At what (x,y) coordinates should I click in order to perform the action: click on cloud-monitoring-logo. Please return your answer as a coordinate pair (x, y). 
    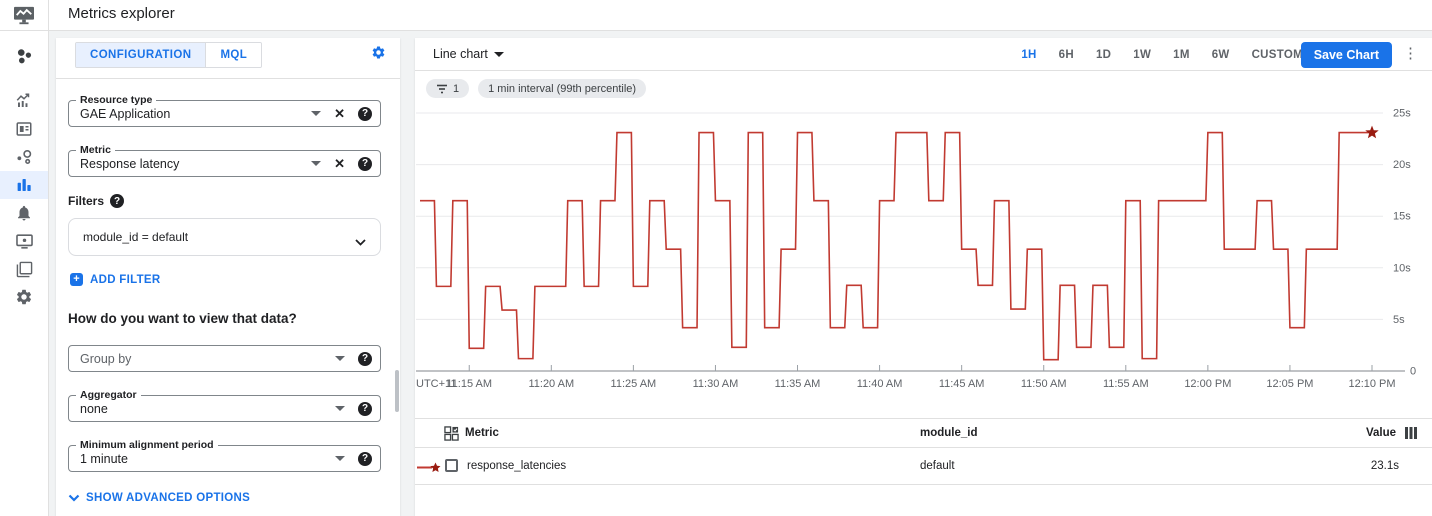
    Looking at the image, I should click on (24, 15).